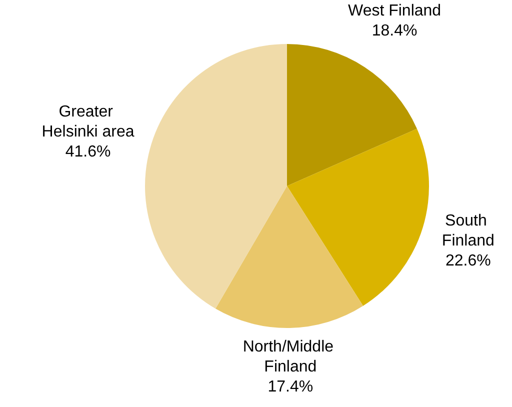  What do you see at coordinates (88, 122) in the screenshot?
I see `slice-label: Greater Helsinki area` at bounding box center [88, 122].